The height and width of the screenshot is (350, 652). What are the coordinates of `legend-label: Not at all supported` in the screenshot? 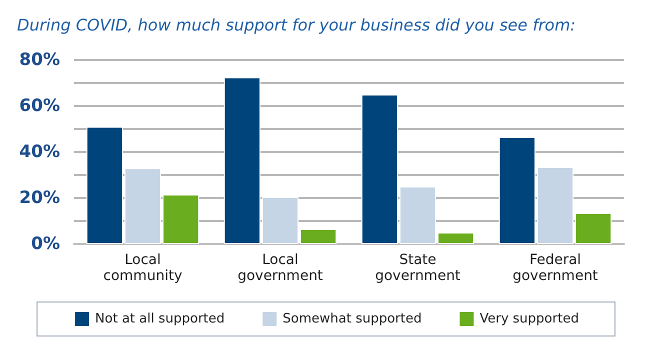 It's located at (160, 319).